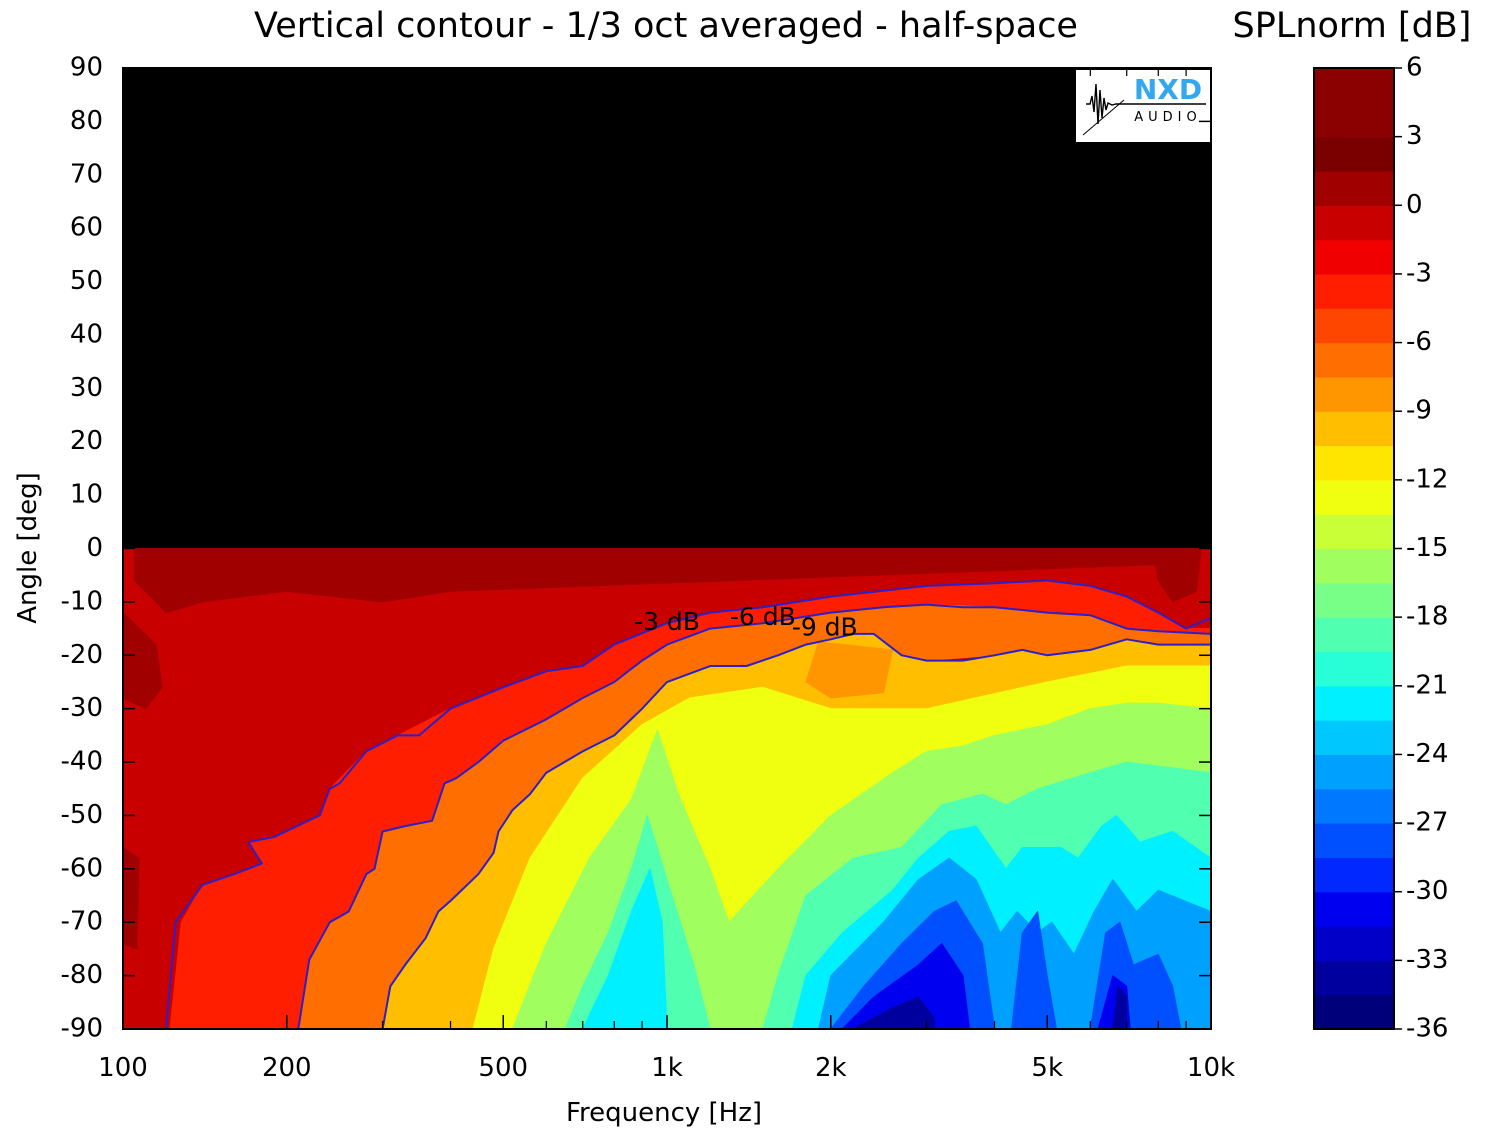 This screenshot has height=1138, width=1485. I want to click on colorbar-tick-label: -30, so click(1427, 891).